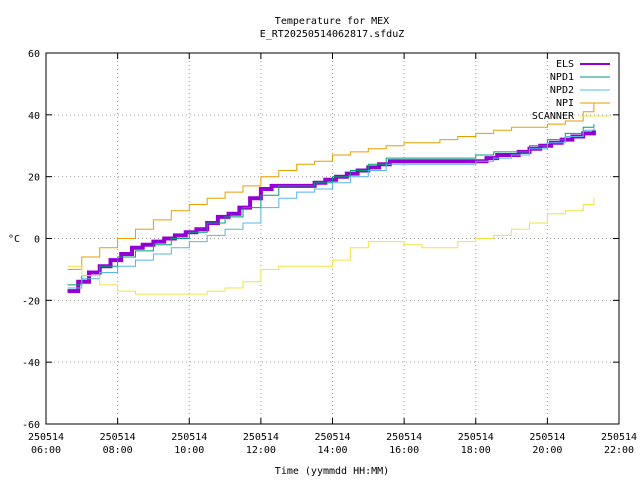  Describe the element at coordinates (332, 471) in the screenshot. I see `x-axis-label: Time (yymmdd HH:MM)` at that location.